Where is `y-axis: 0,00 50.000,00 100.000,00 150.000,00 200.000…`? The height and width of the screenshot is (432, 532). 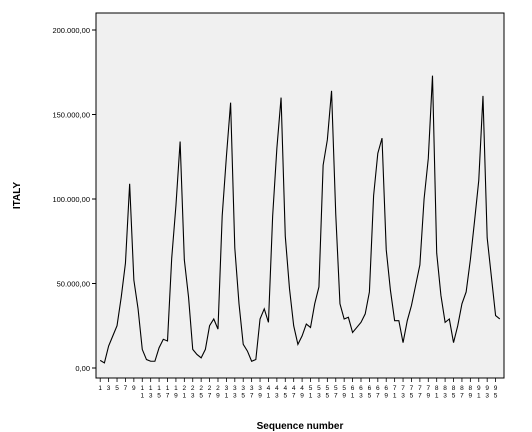
y-axis: 0,00 50.000,00 100.000,00 150.000,00 200.000… is located at coordinates (74, 199).